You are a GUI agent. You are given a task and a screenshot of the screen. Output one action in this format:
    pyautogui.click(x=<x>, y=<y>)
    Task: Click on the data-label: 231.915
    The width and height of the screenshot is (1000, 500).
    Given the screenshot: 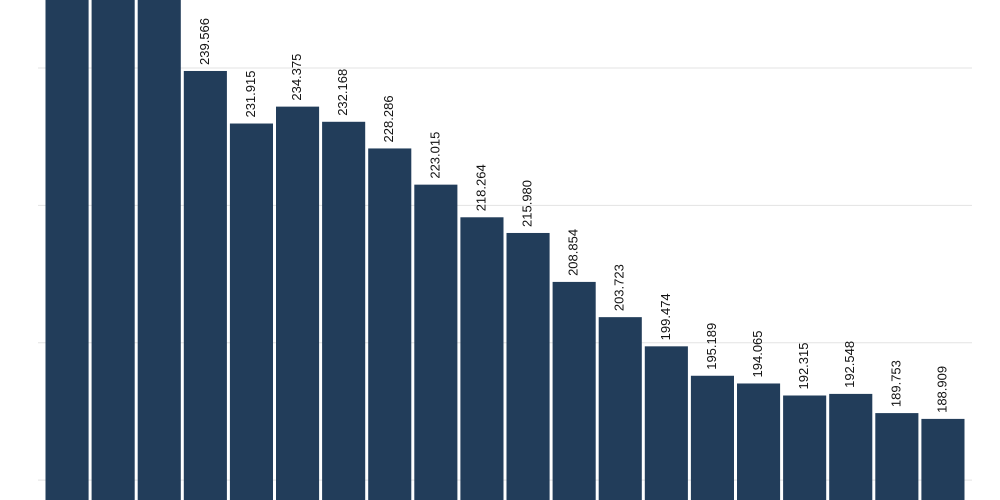 What is the action you would take?
    pyautogui.click(x=250, y=94)
    